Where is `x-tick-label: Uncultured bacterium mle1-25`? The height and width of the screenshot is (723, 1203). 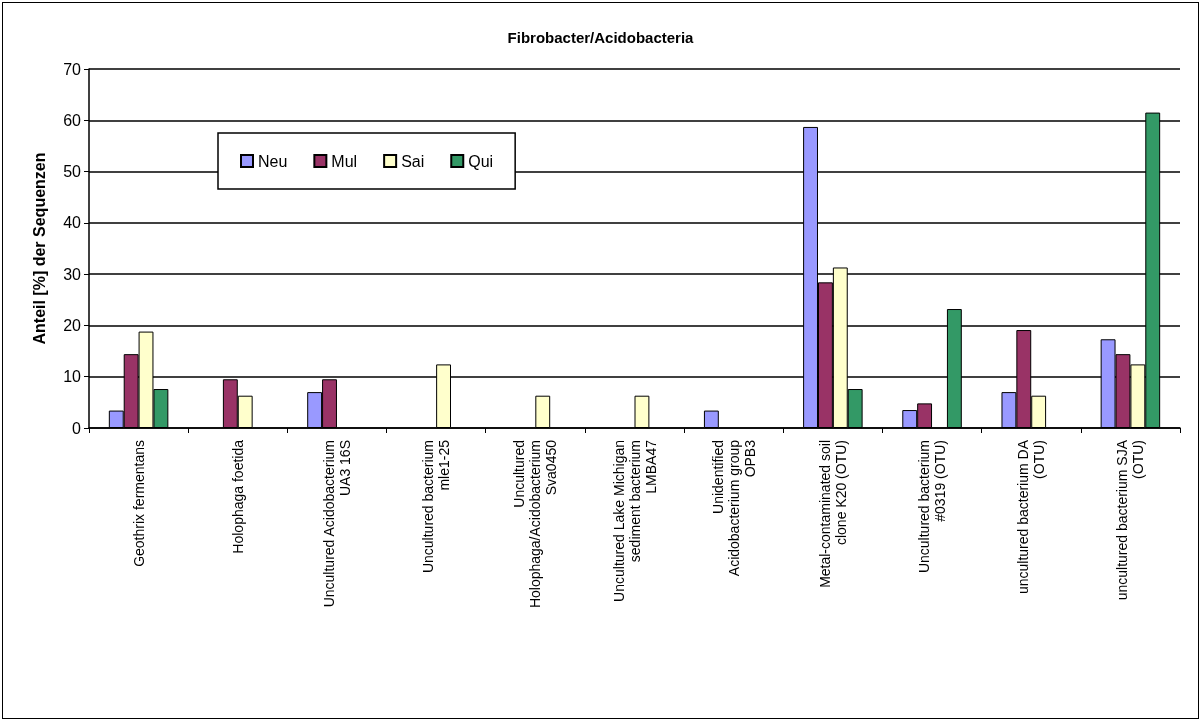 x-tick-label: Uncultured bacterium mle1-25 is located at coordinates (436, 506).